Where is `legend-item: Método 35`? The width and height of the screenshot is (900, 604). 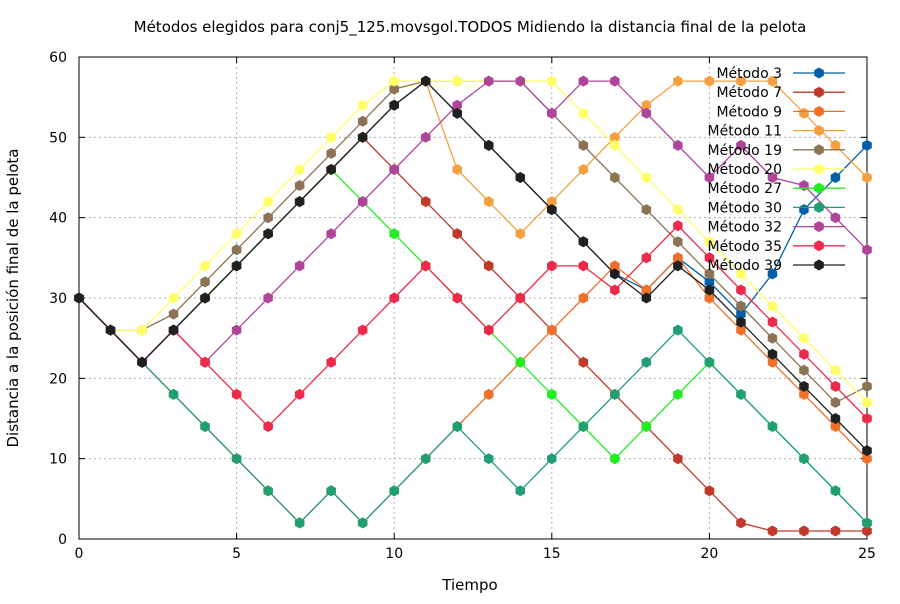 legend-item: Método 35 is located at coordinates (776, 247).